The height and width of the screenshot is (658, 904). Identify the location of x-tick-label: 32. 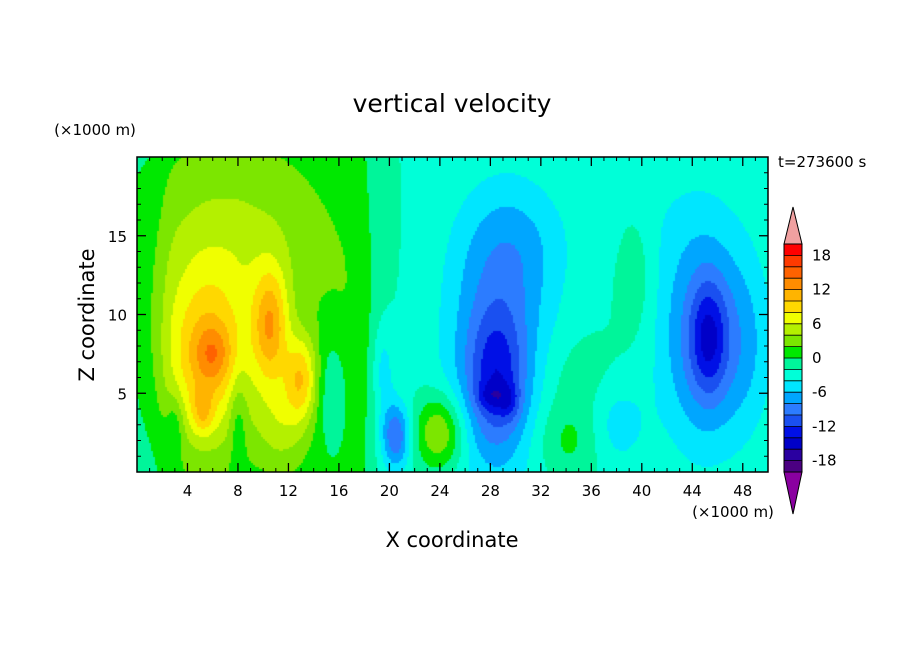
(540, 491).